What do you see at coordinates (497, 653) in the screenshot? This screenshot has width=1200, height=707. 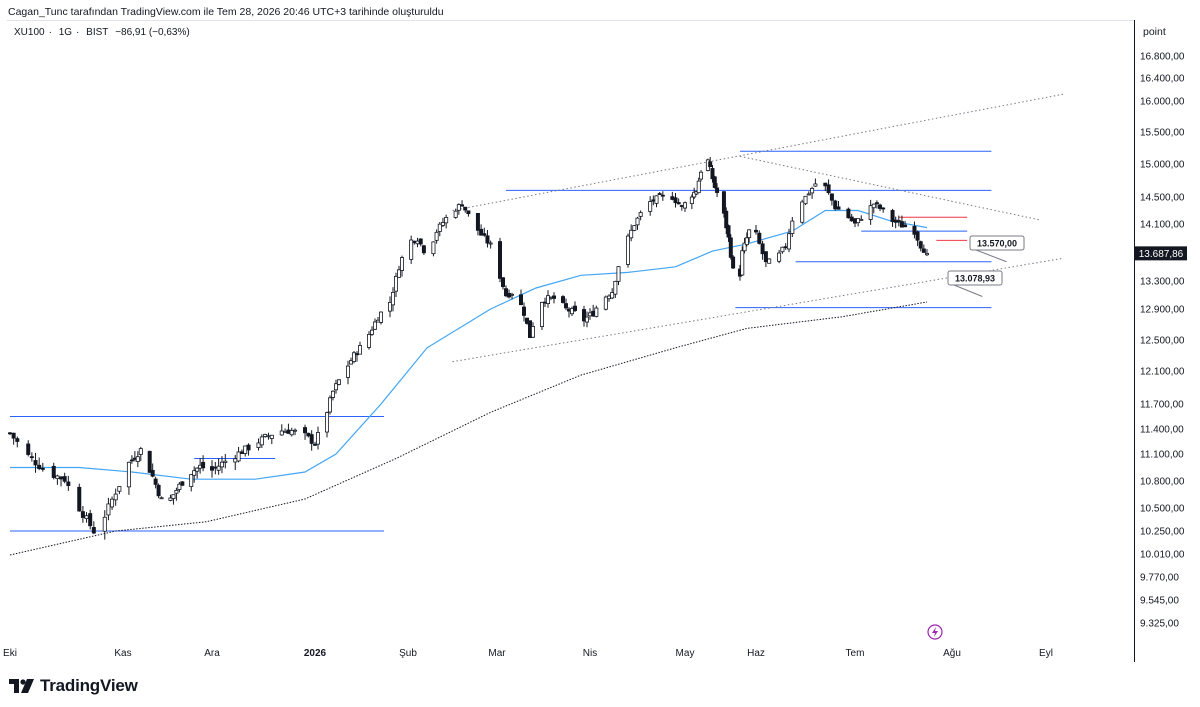 I see `x-tick-label: Mar` at bounding box center [497, 653].